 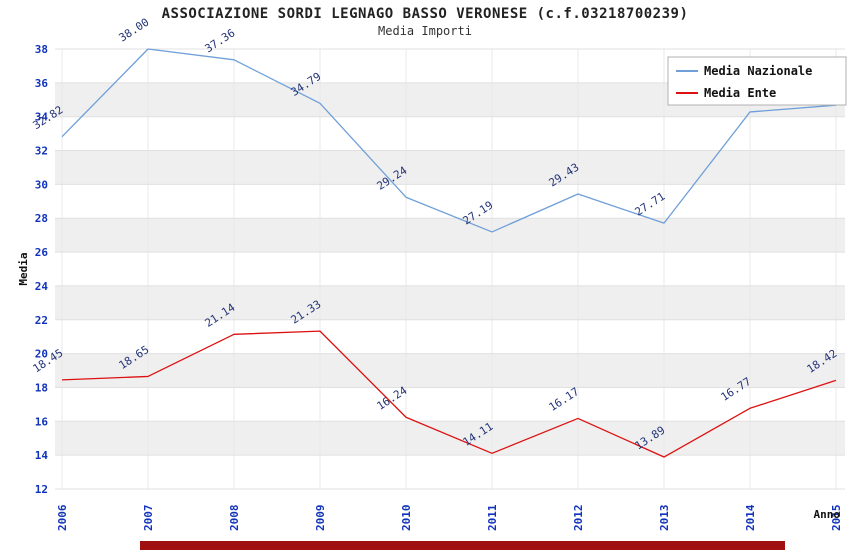 I want to click on y-tick-label: 16, so click(x=42, y=421).